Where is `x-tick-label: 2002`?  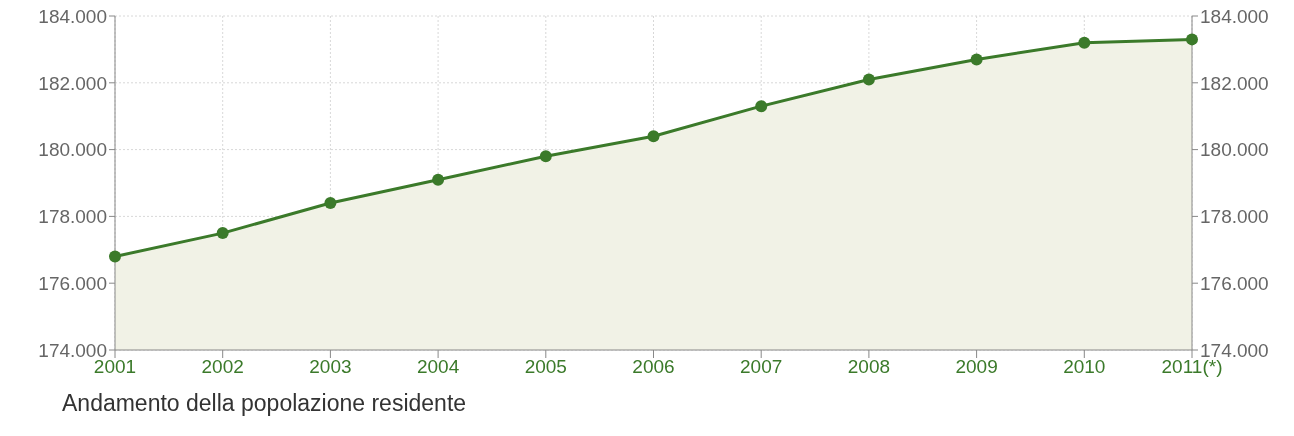 x-tick-label: 2002 is located at coordinates (222, 367).